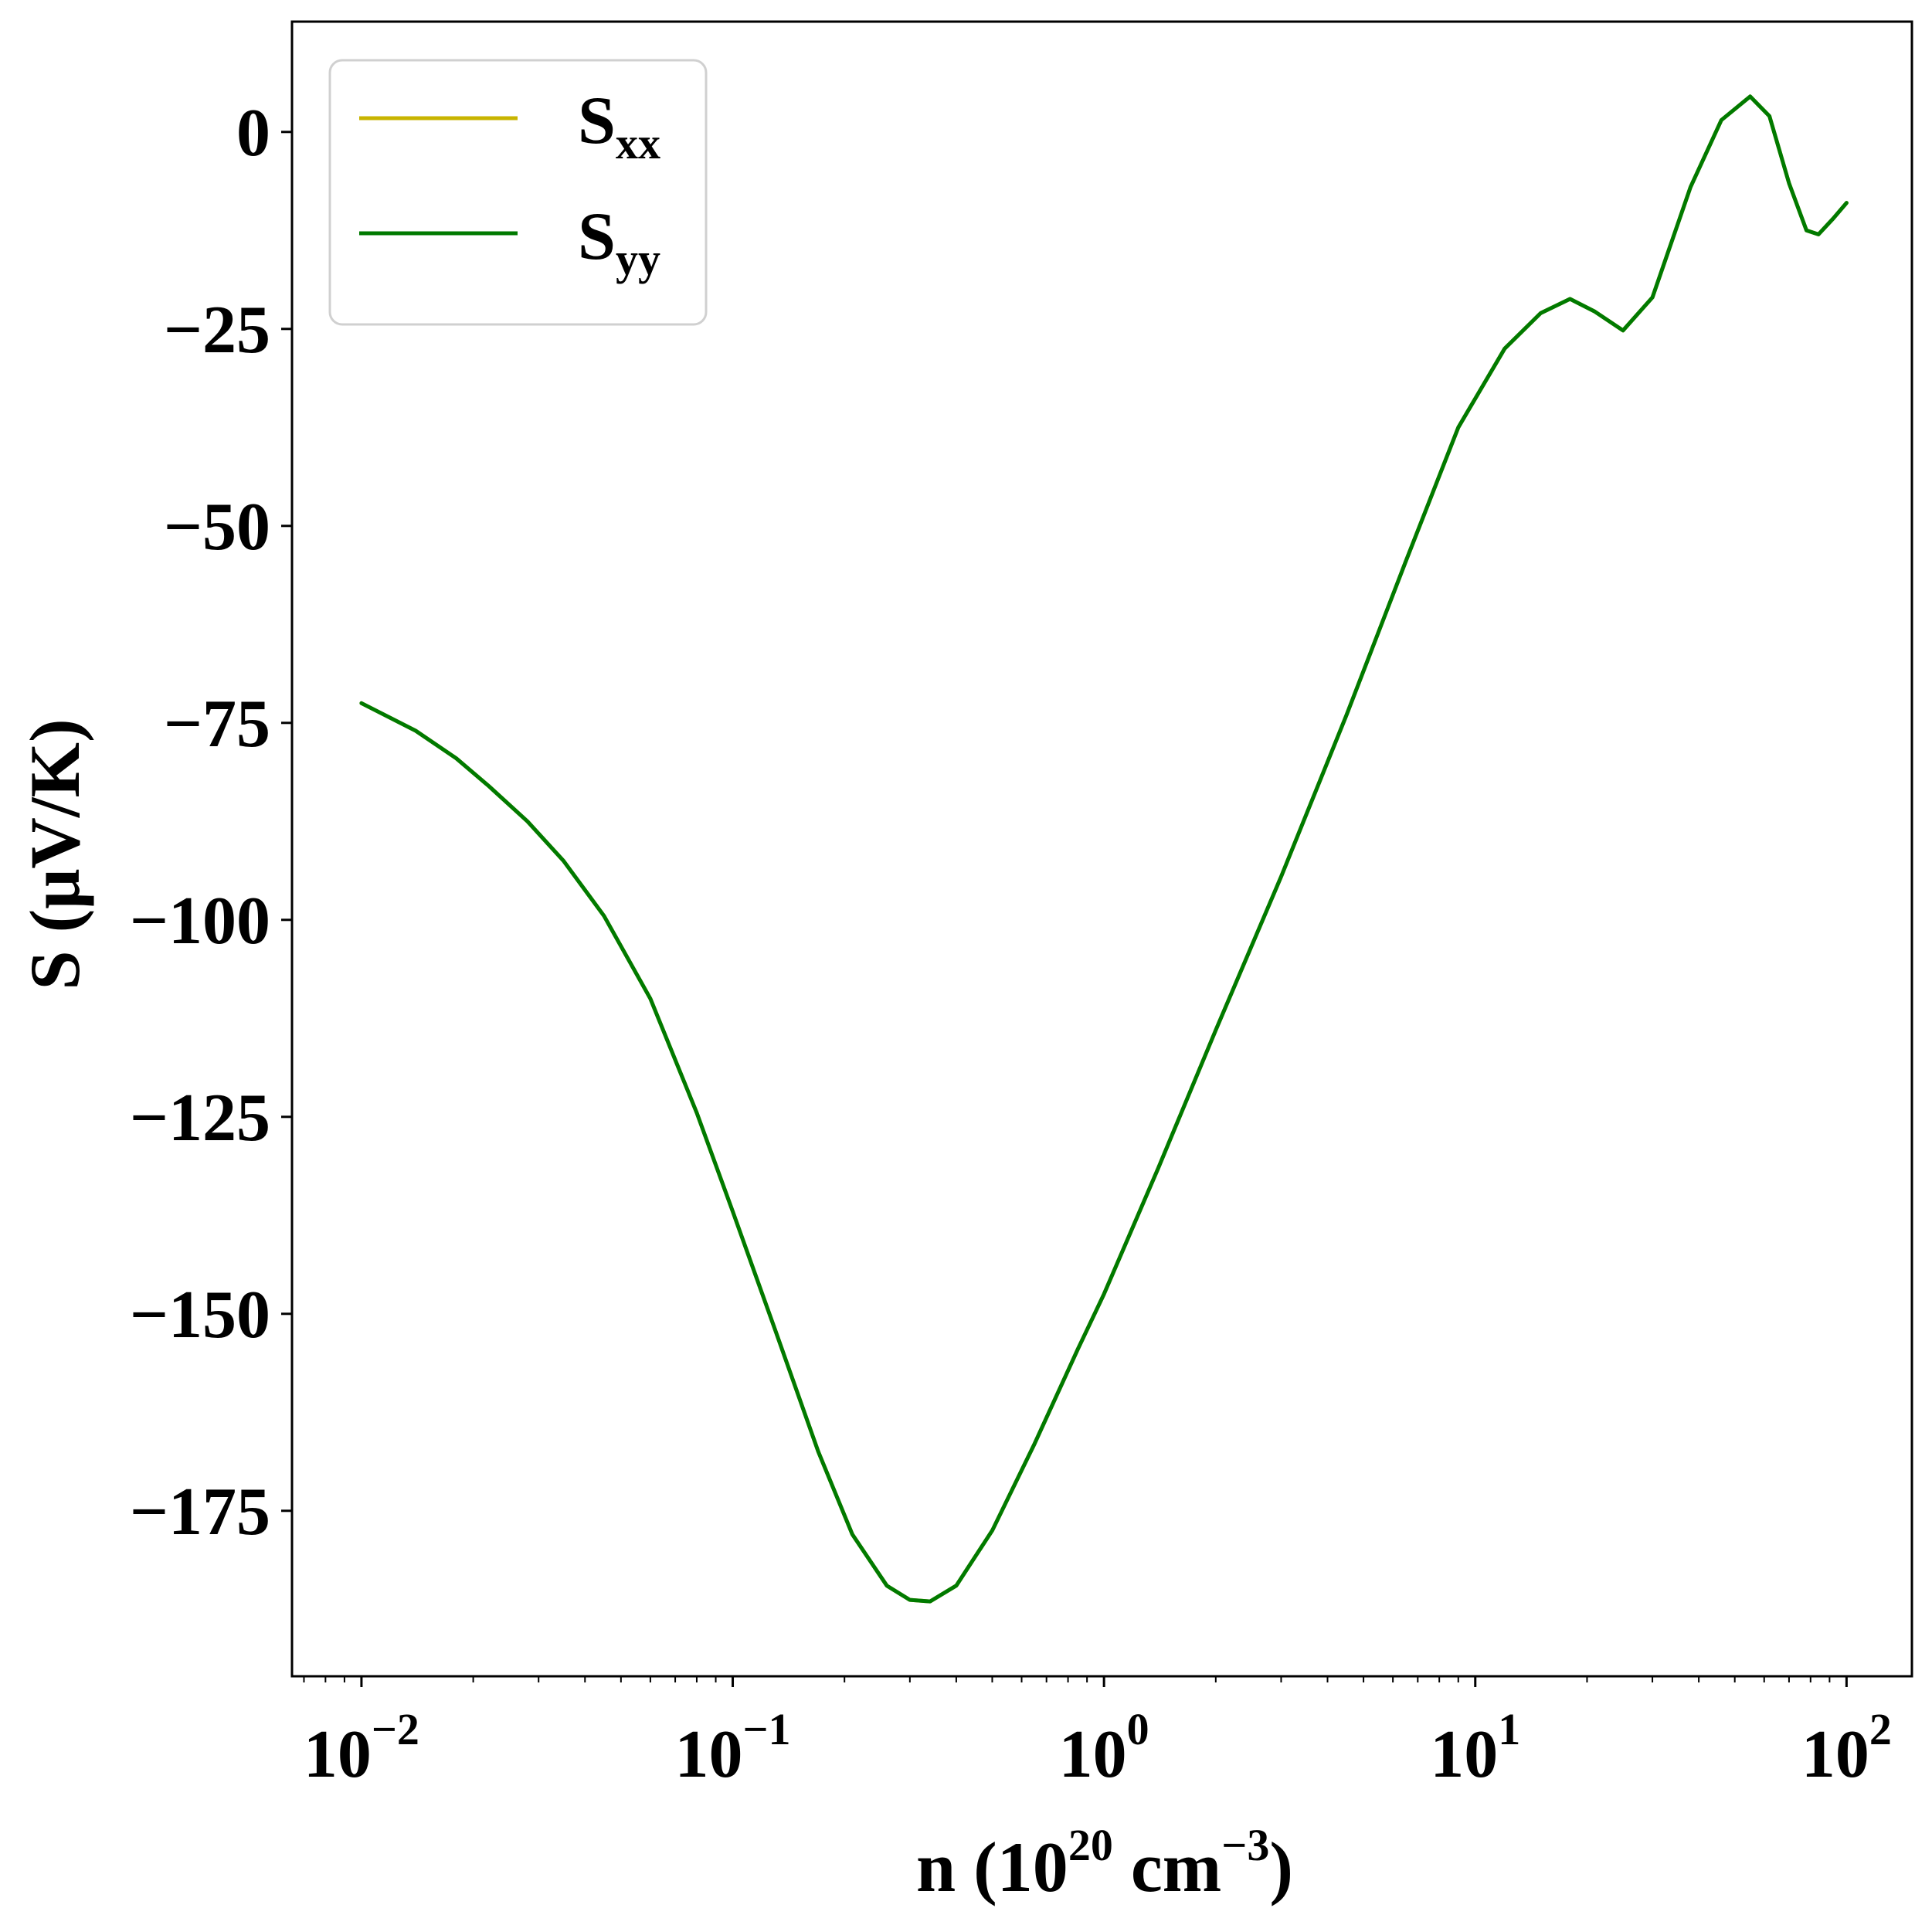  Describe the element at coordinates (253, 133) in the screenshot. I see `y-tick-label: 0` at that location.